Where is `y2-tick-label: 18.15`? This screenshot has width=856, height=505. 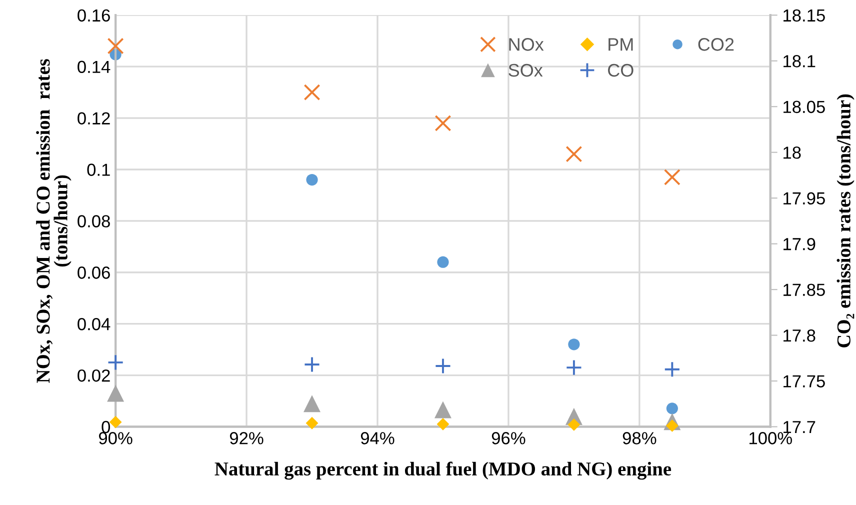 y2-tick-label: 18.15 is located at coordinates (804, 15).